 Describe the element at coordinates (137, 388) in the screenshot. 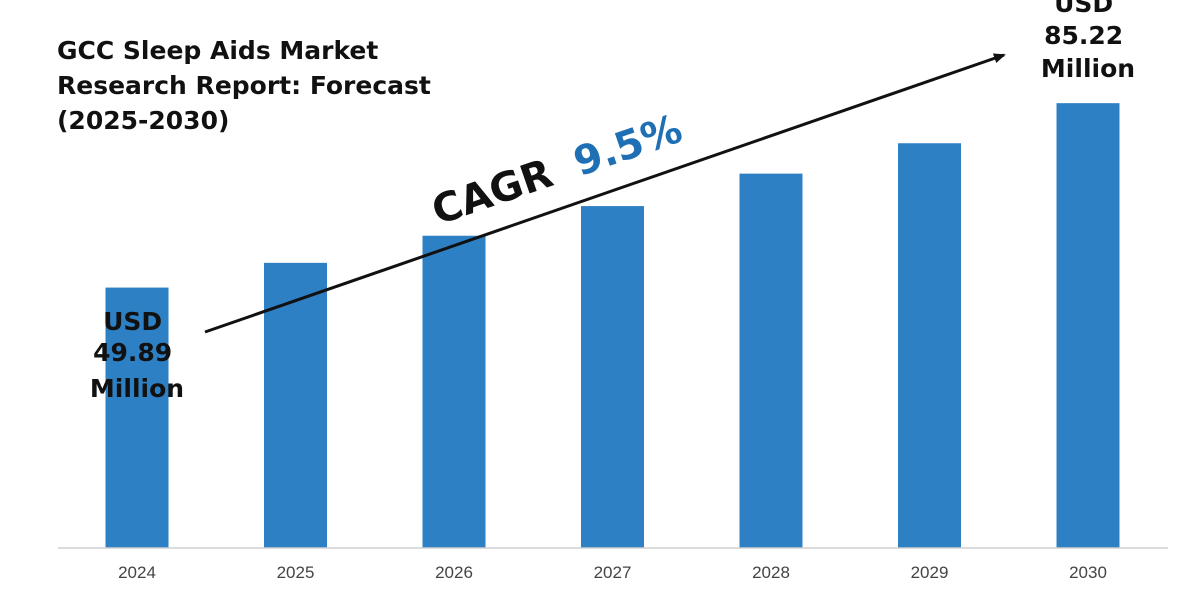

I see `value-label-start-line-3: Million` at that location.